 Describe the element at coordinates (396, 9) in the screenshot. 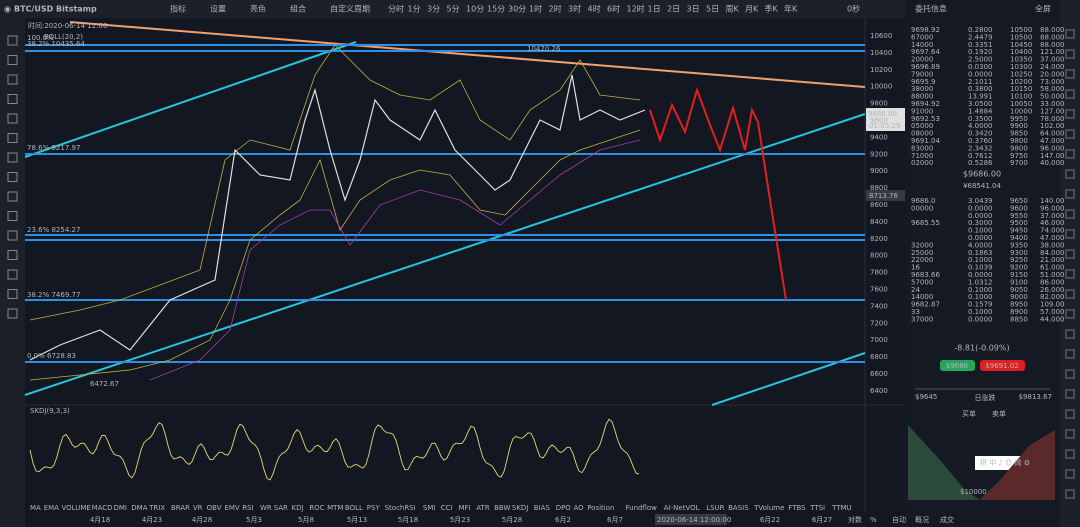

I see `interval: 分时` at that location.